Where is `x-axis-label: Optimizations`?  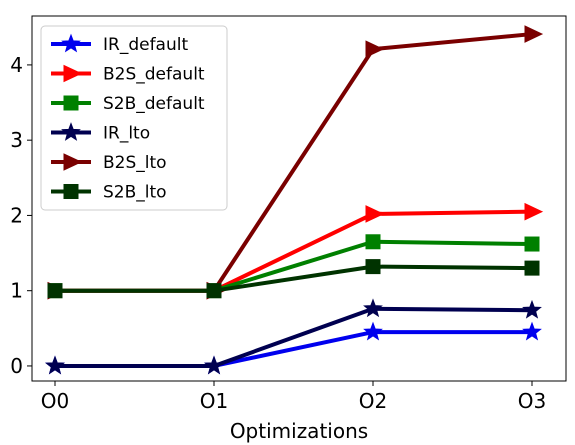 x-axis-label: Optimizations is located at coordinates (299, 431).